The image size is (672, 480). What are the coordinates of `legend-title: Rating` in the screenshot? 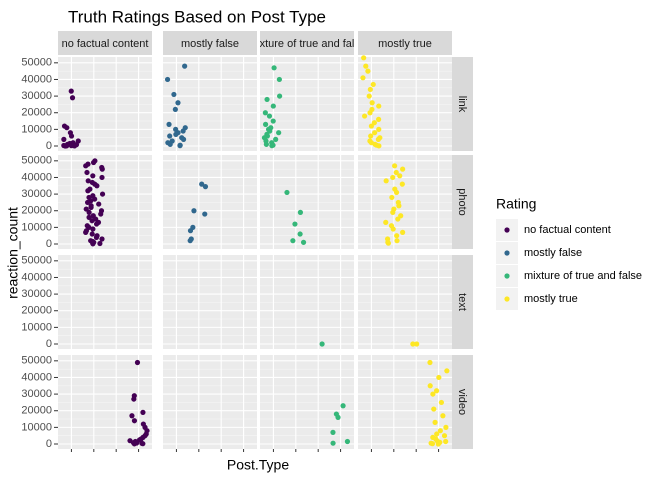 It's located at (516, 204).